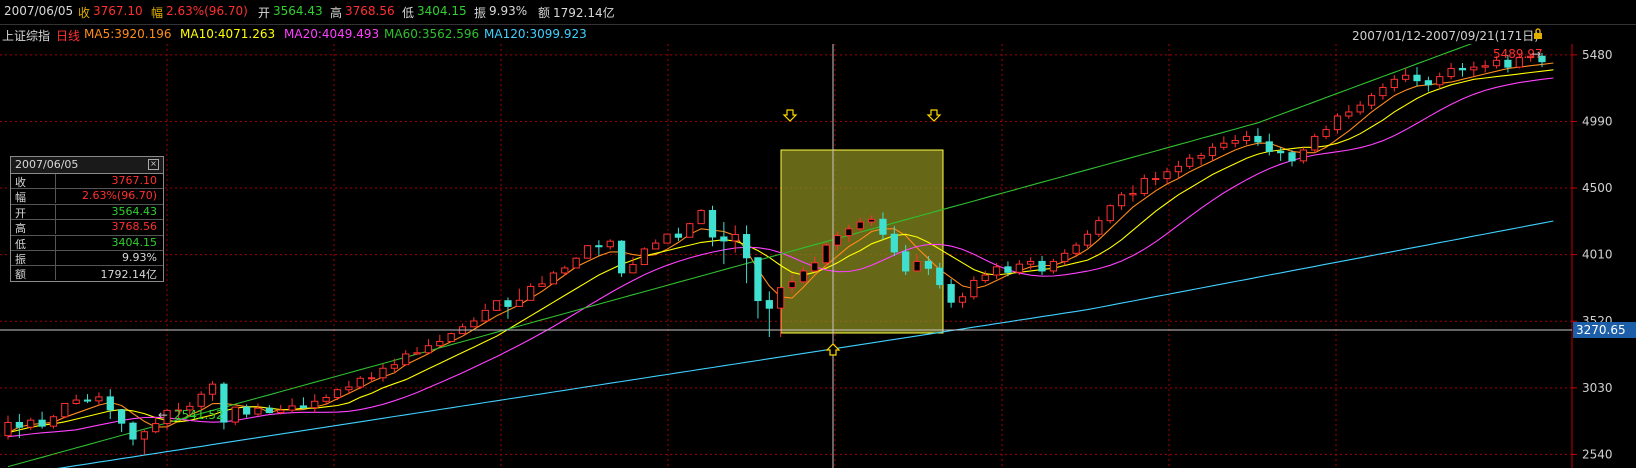 Image resolution: width=1636 pixels, height=468 pixels. Describe the element at coordinates (35, 243) in the screenshot. I see `infobox-row-key: 低` at that location.